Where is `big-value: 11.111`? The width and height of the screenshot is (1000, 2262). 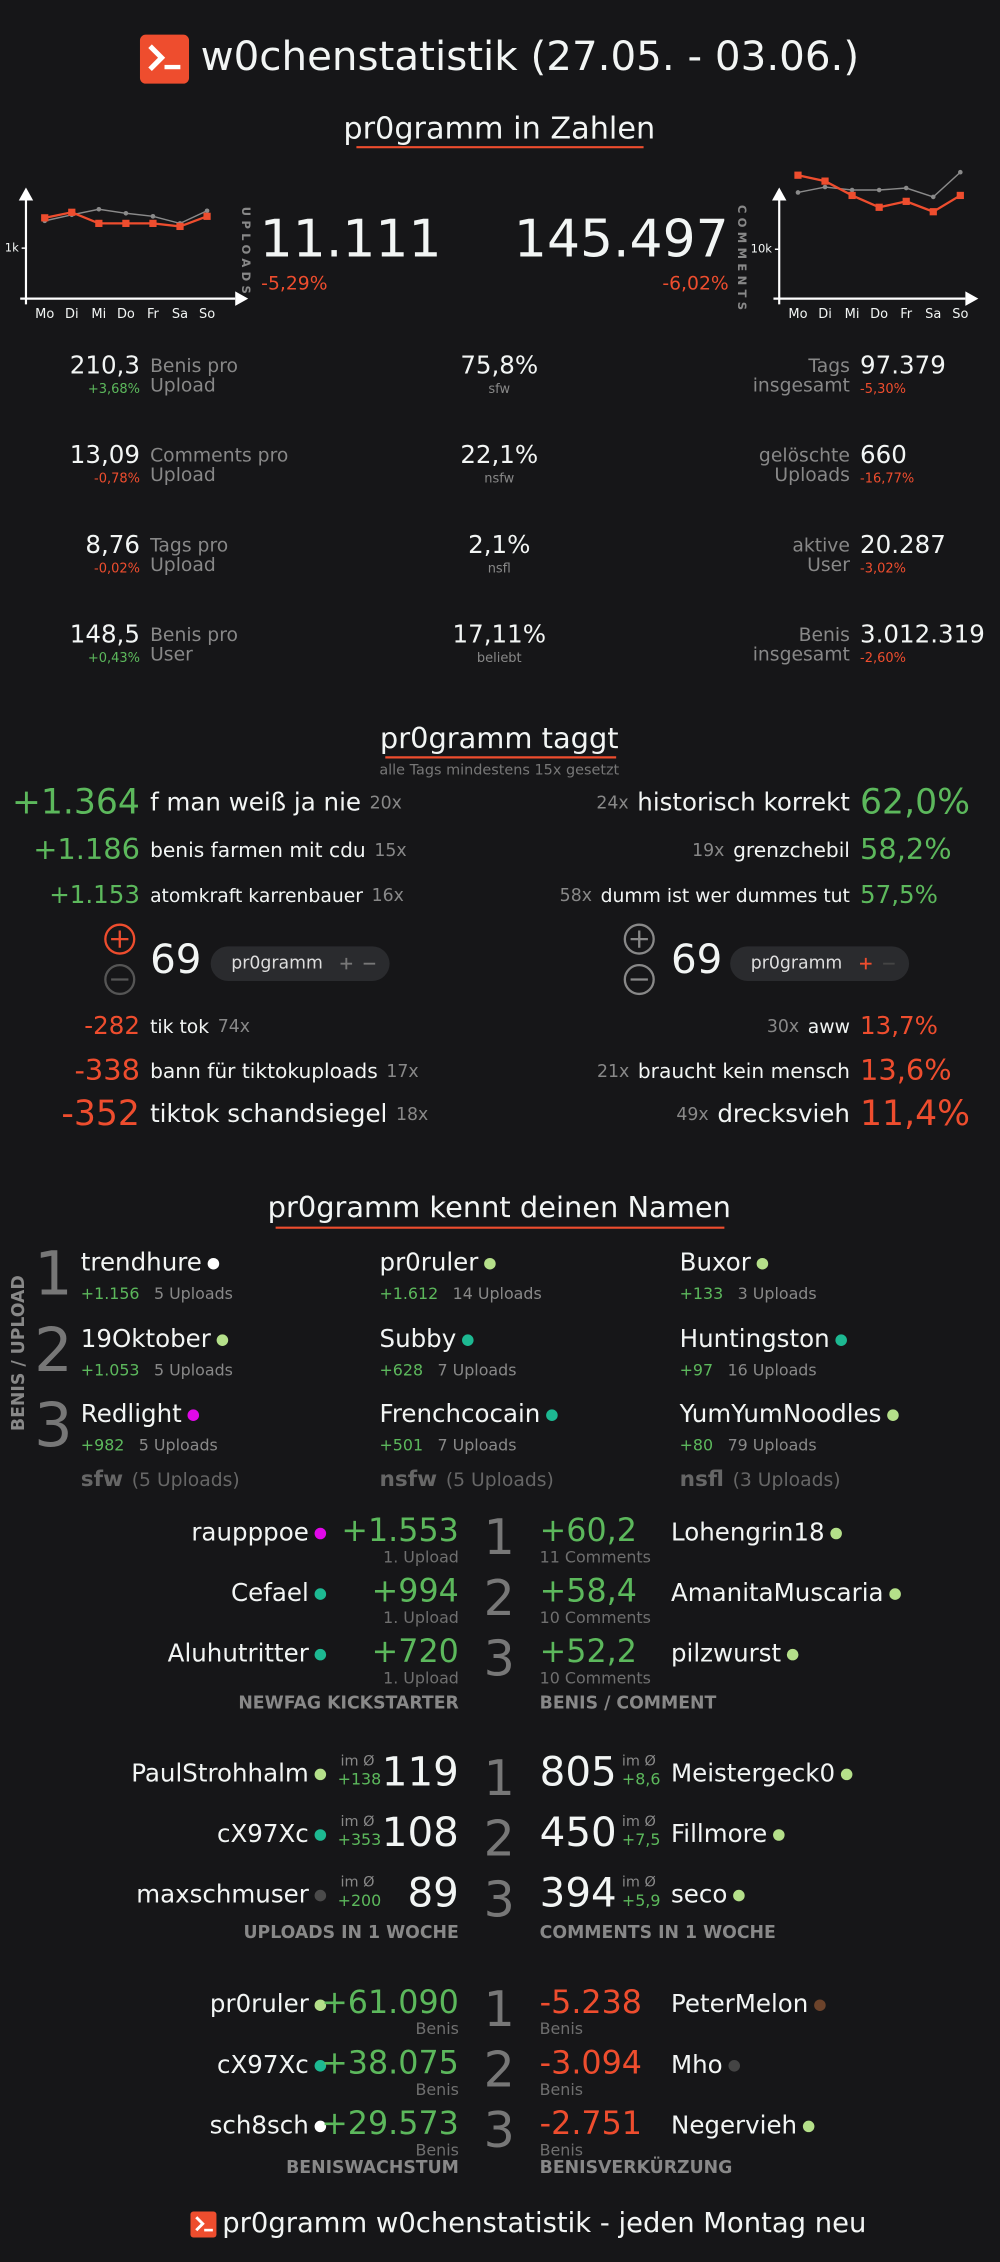 big-value: 11.111 is located at coordinates (351, 239).